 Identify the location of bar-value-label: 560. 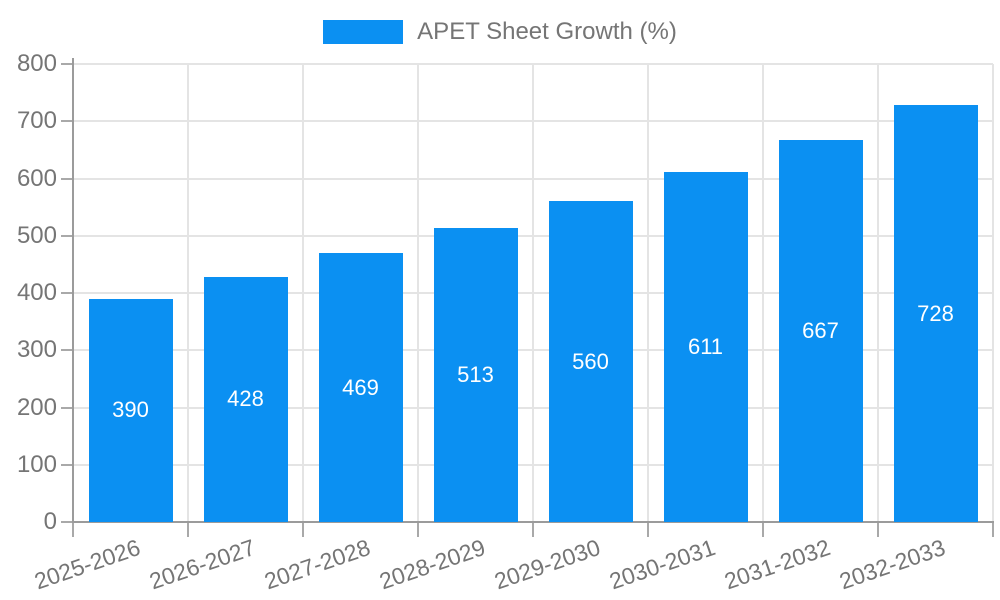
(590, 361).